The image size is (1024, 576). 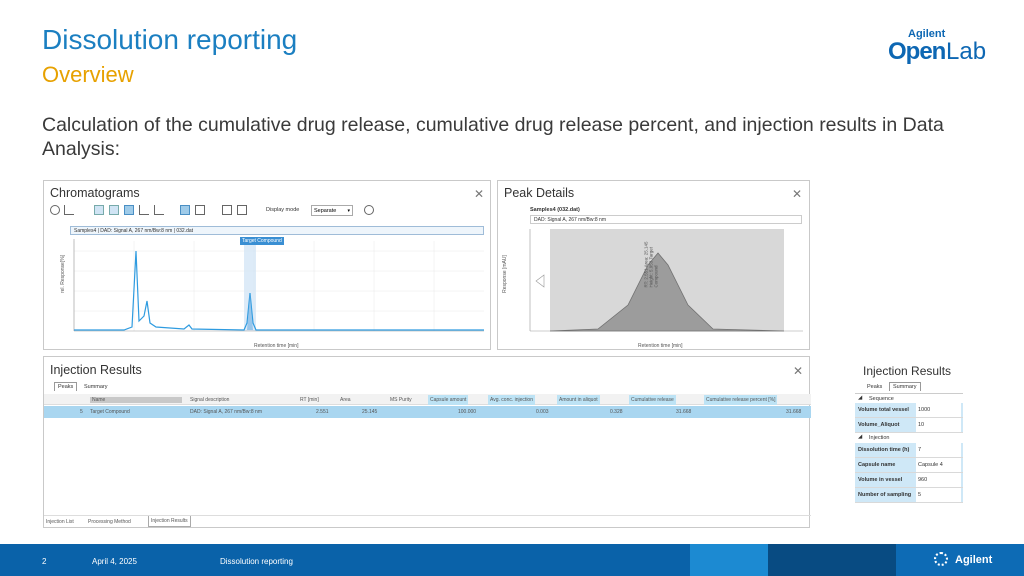 What do you see at coordinates (540, 281) in the screenshot?
I see `left-arrow-icon` at bounding box center [540, 281].